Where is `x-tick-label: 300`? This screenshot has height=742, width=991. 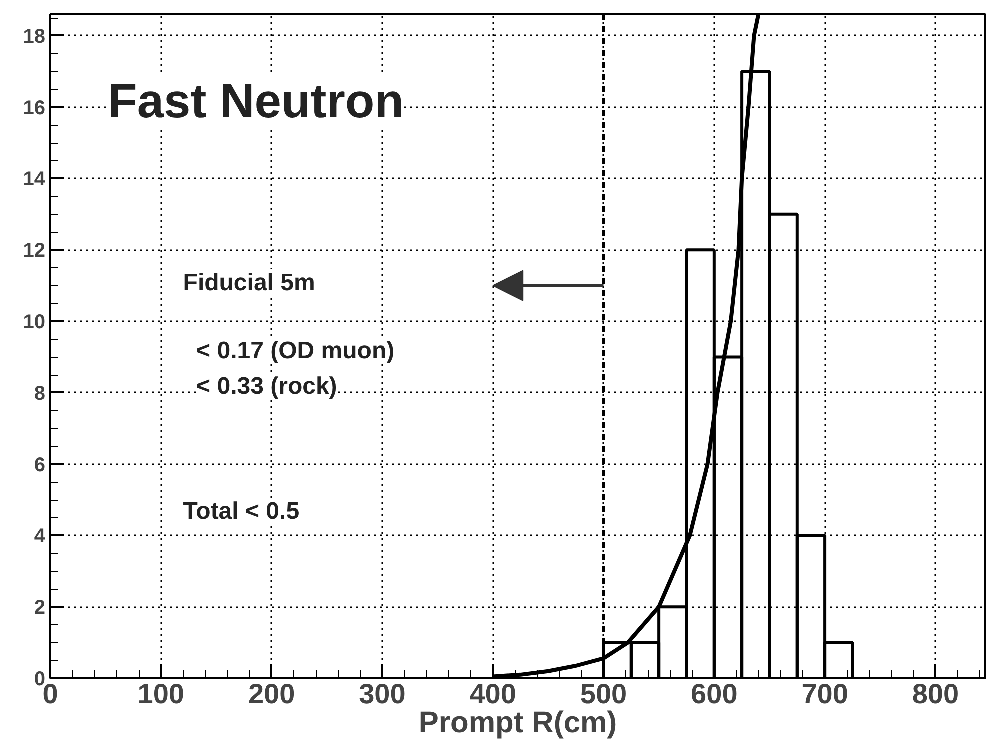 x-tick-label: 300 is located at coordinates (382, 694).